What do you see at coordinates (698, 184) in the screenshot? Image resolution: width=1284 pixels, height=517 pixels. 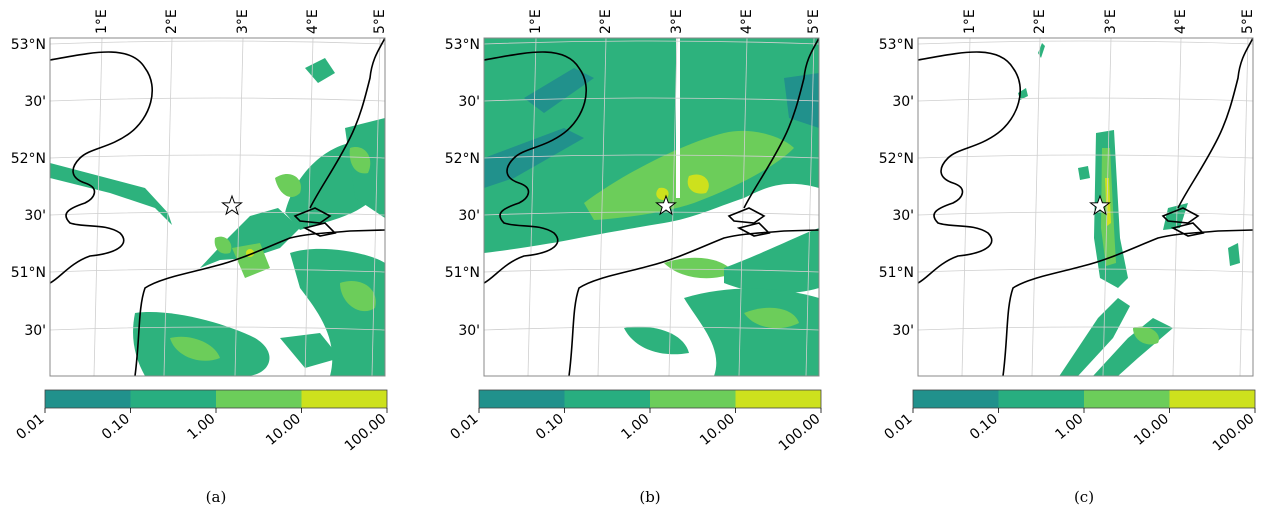 I see `precip-peak` at bounding box center [698, 184].